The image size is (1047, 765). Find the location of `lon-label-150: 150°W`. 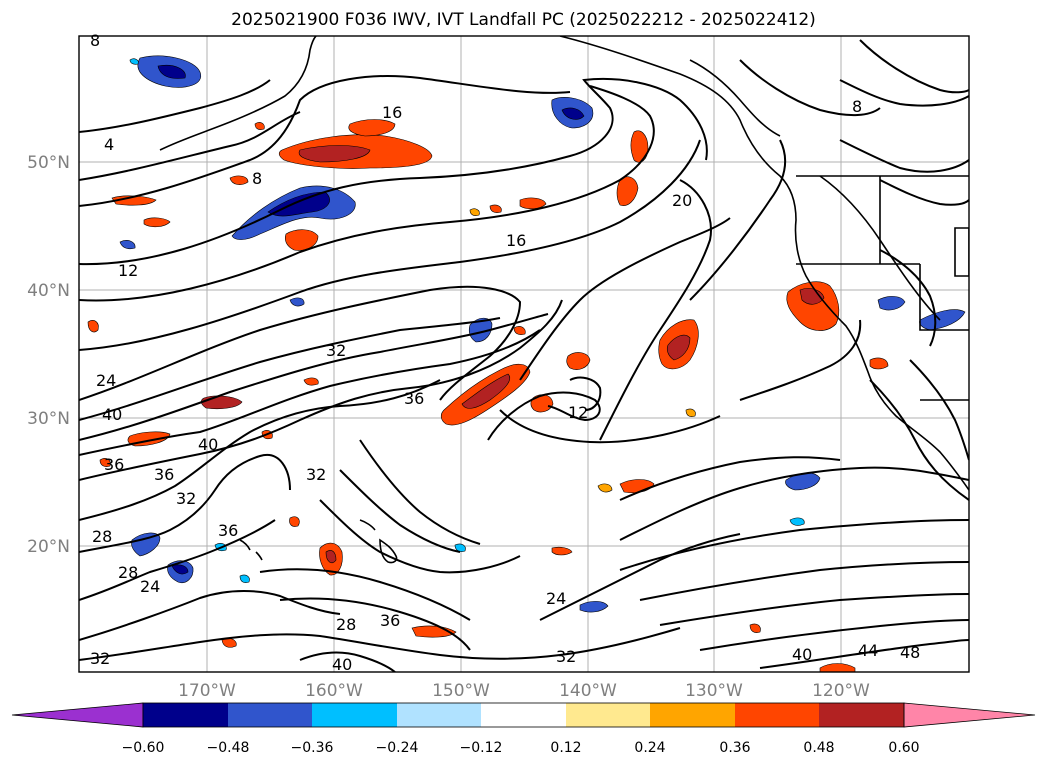

lon-label-150: 150°W is located at coordinates (461, 691).